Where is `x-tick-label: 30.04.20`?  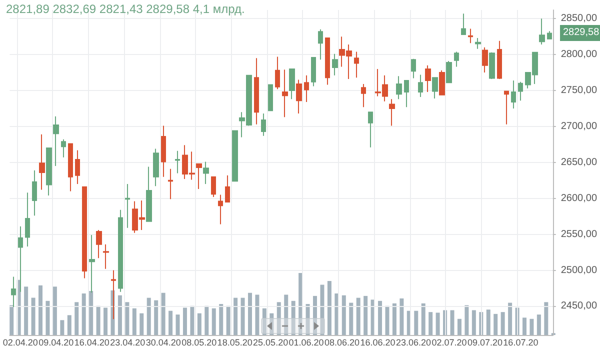
x-tick-label: 30.04.20 is located at coordinates (163, 343).